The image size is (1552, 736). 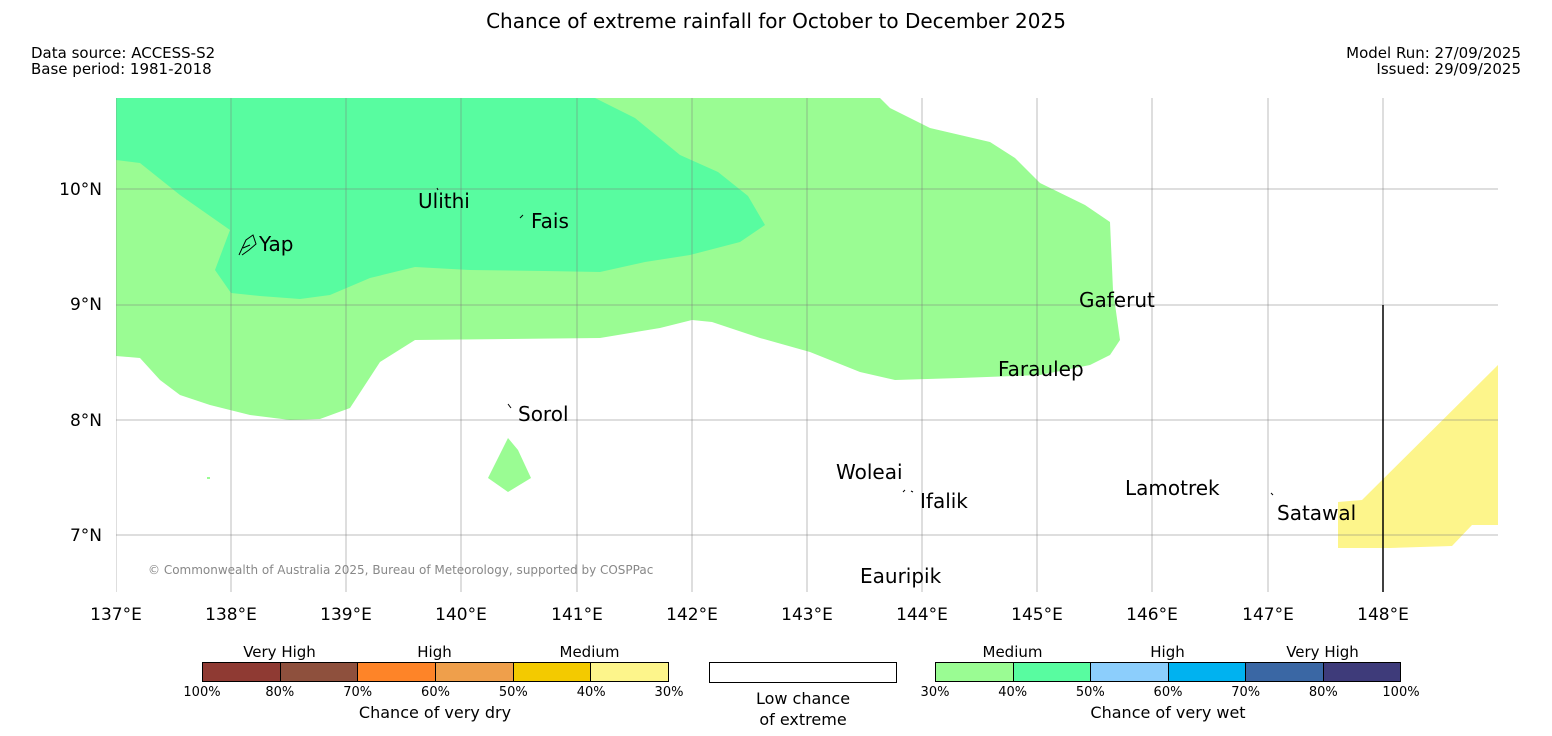 I want to click on island-label: Eauripik, so click(x=901, y=576).